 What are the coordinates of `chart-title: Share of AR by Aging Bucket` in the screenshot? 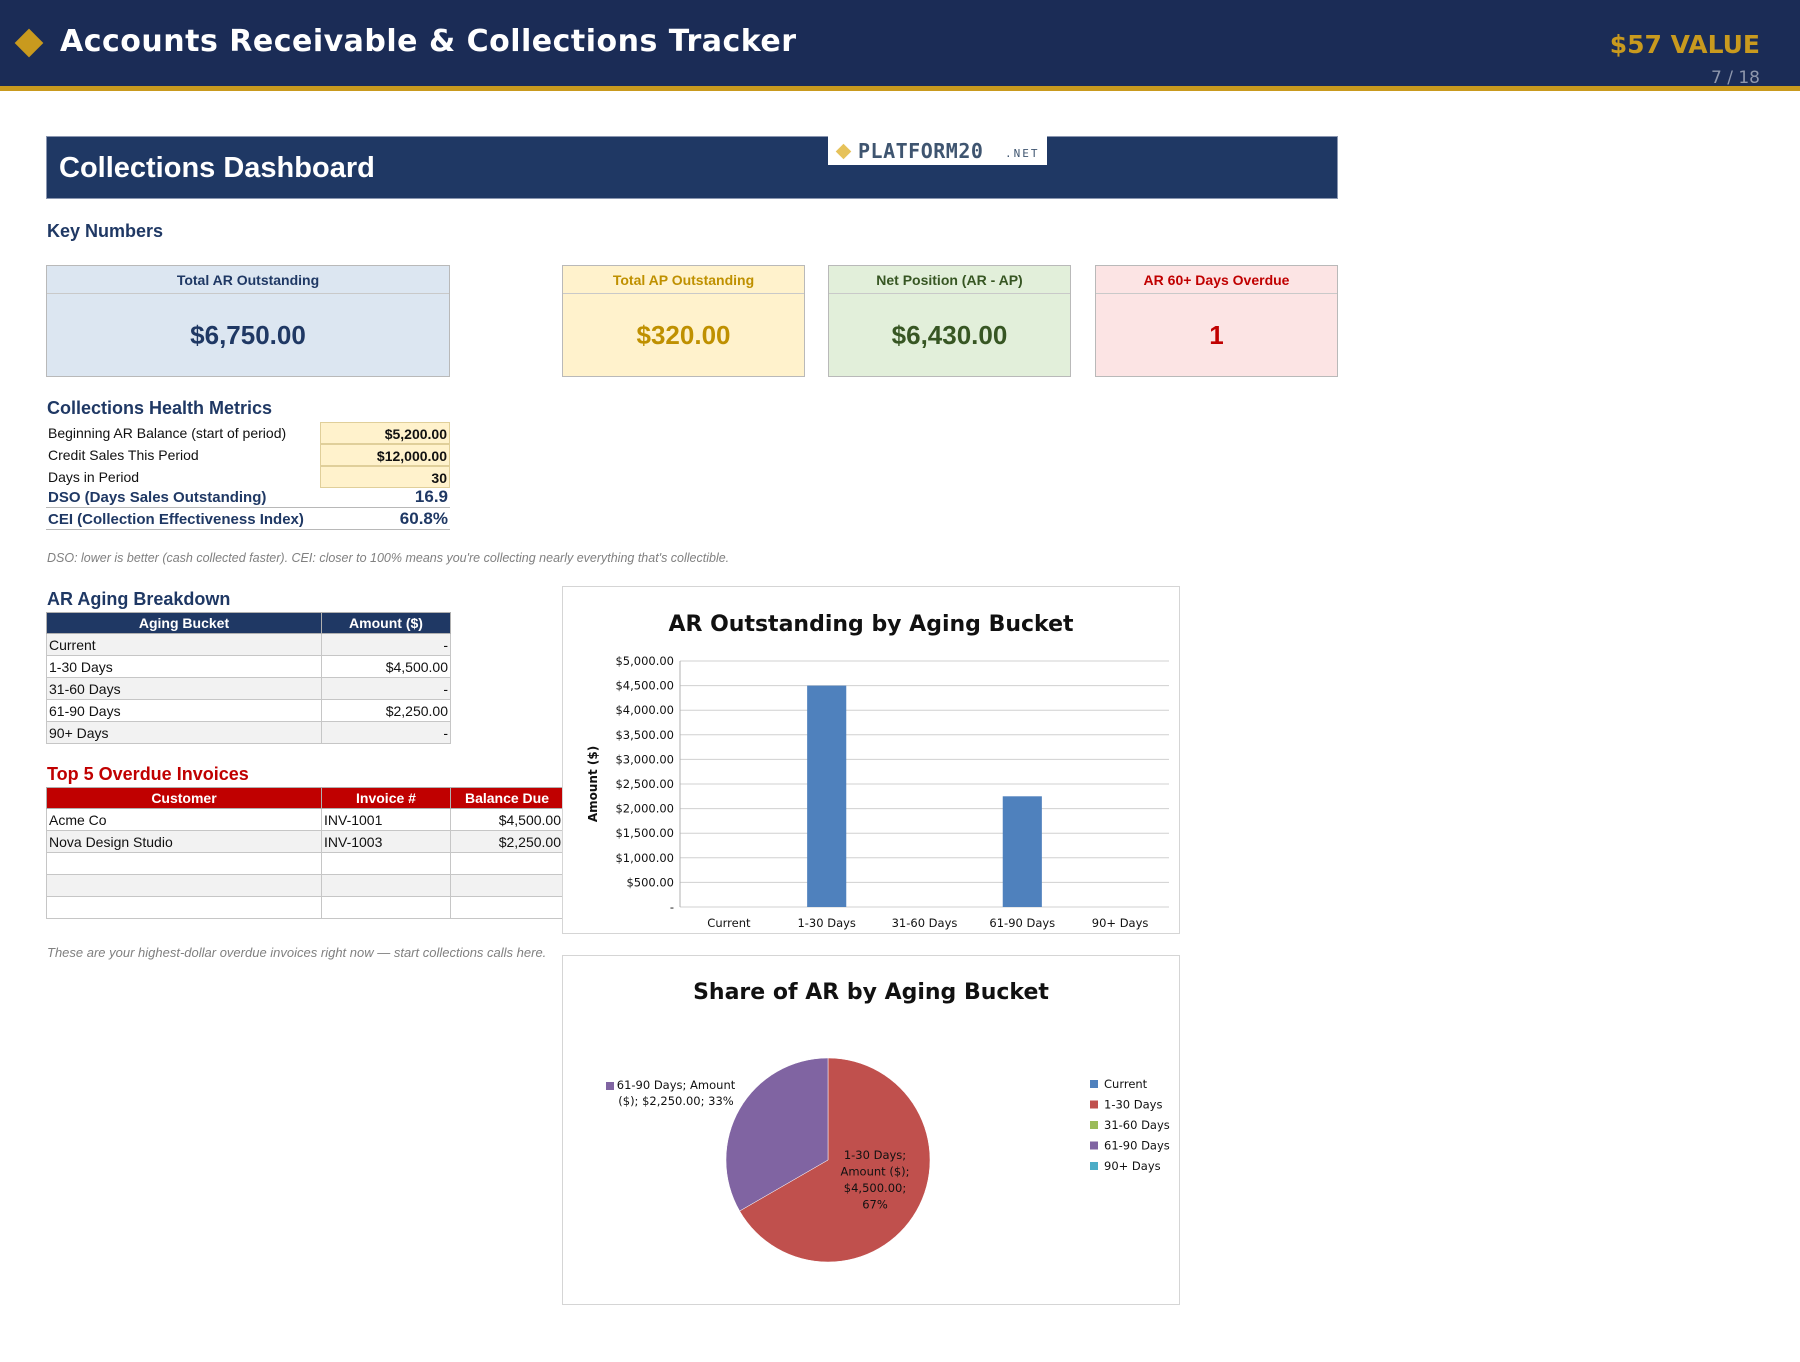 It's located at (871, 992).